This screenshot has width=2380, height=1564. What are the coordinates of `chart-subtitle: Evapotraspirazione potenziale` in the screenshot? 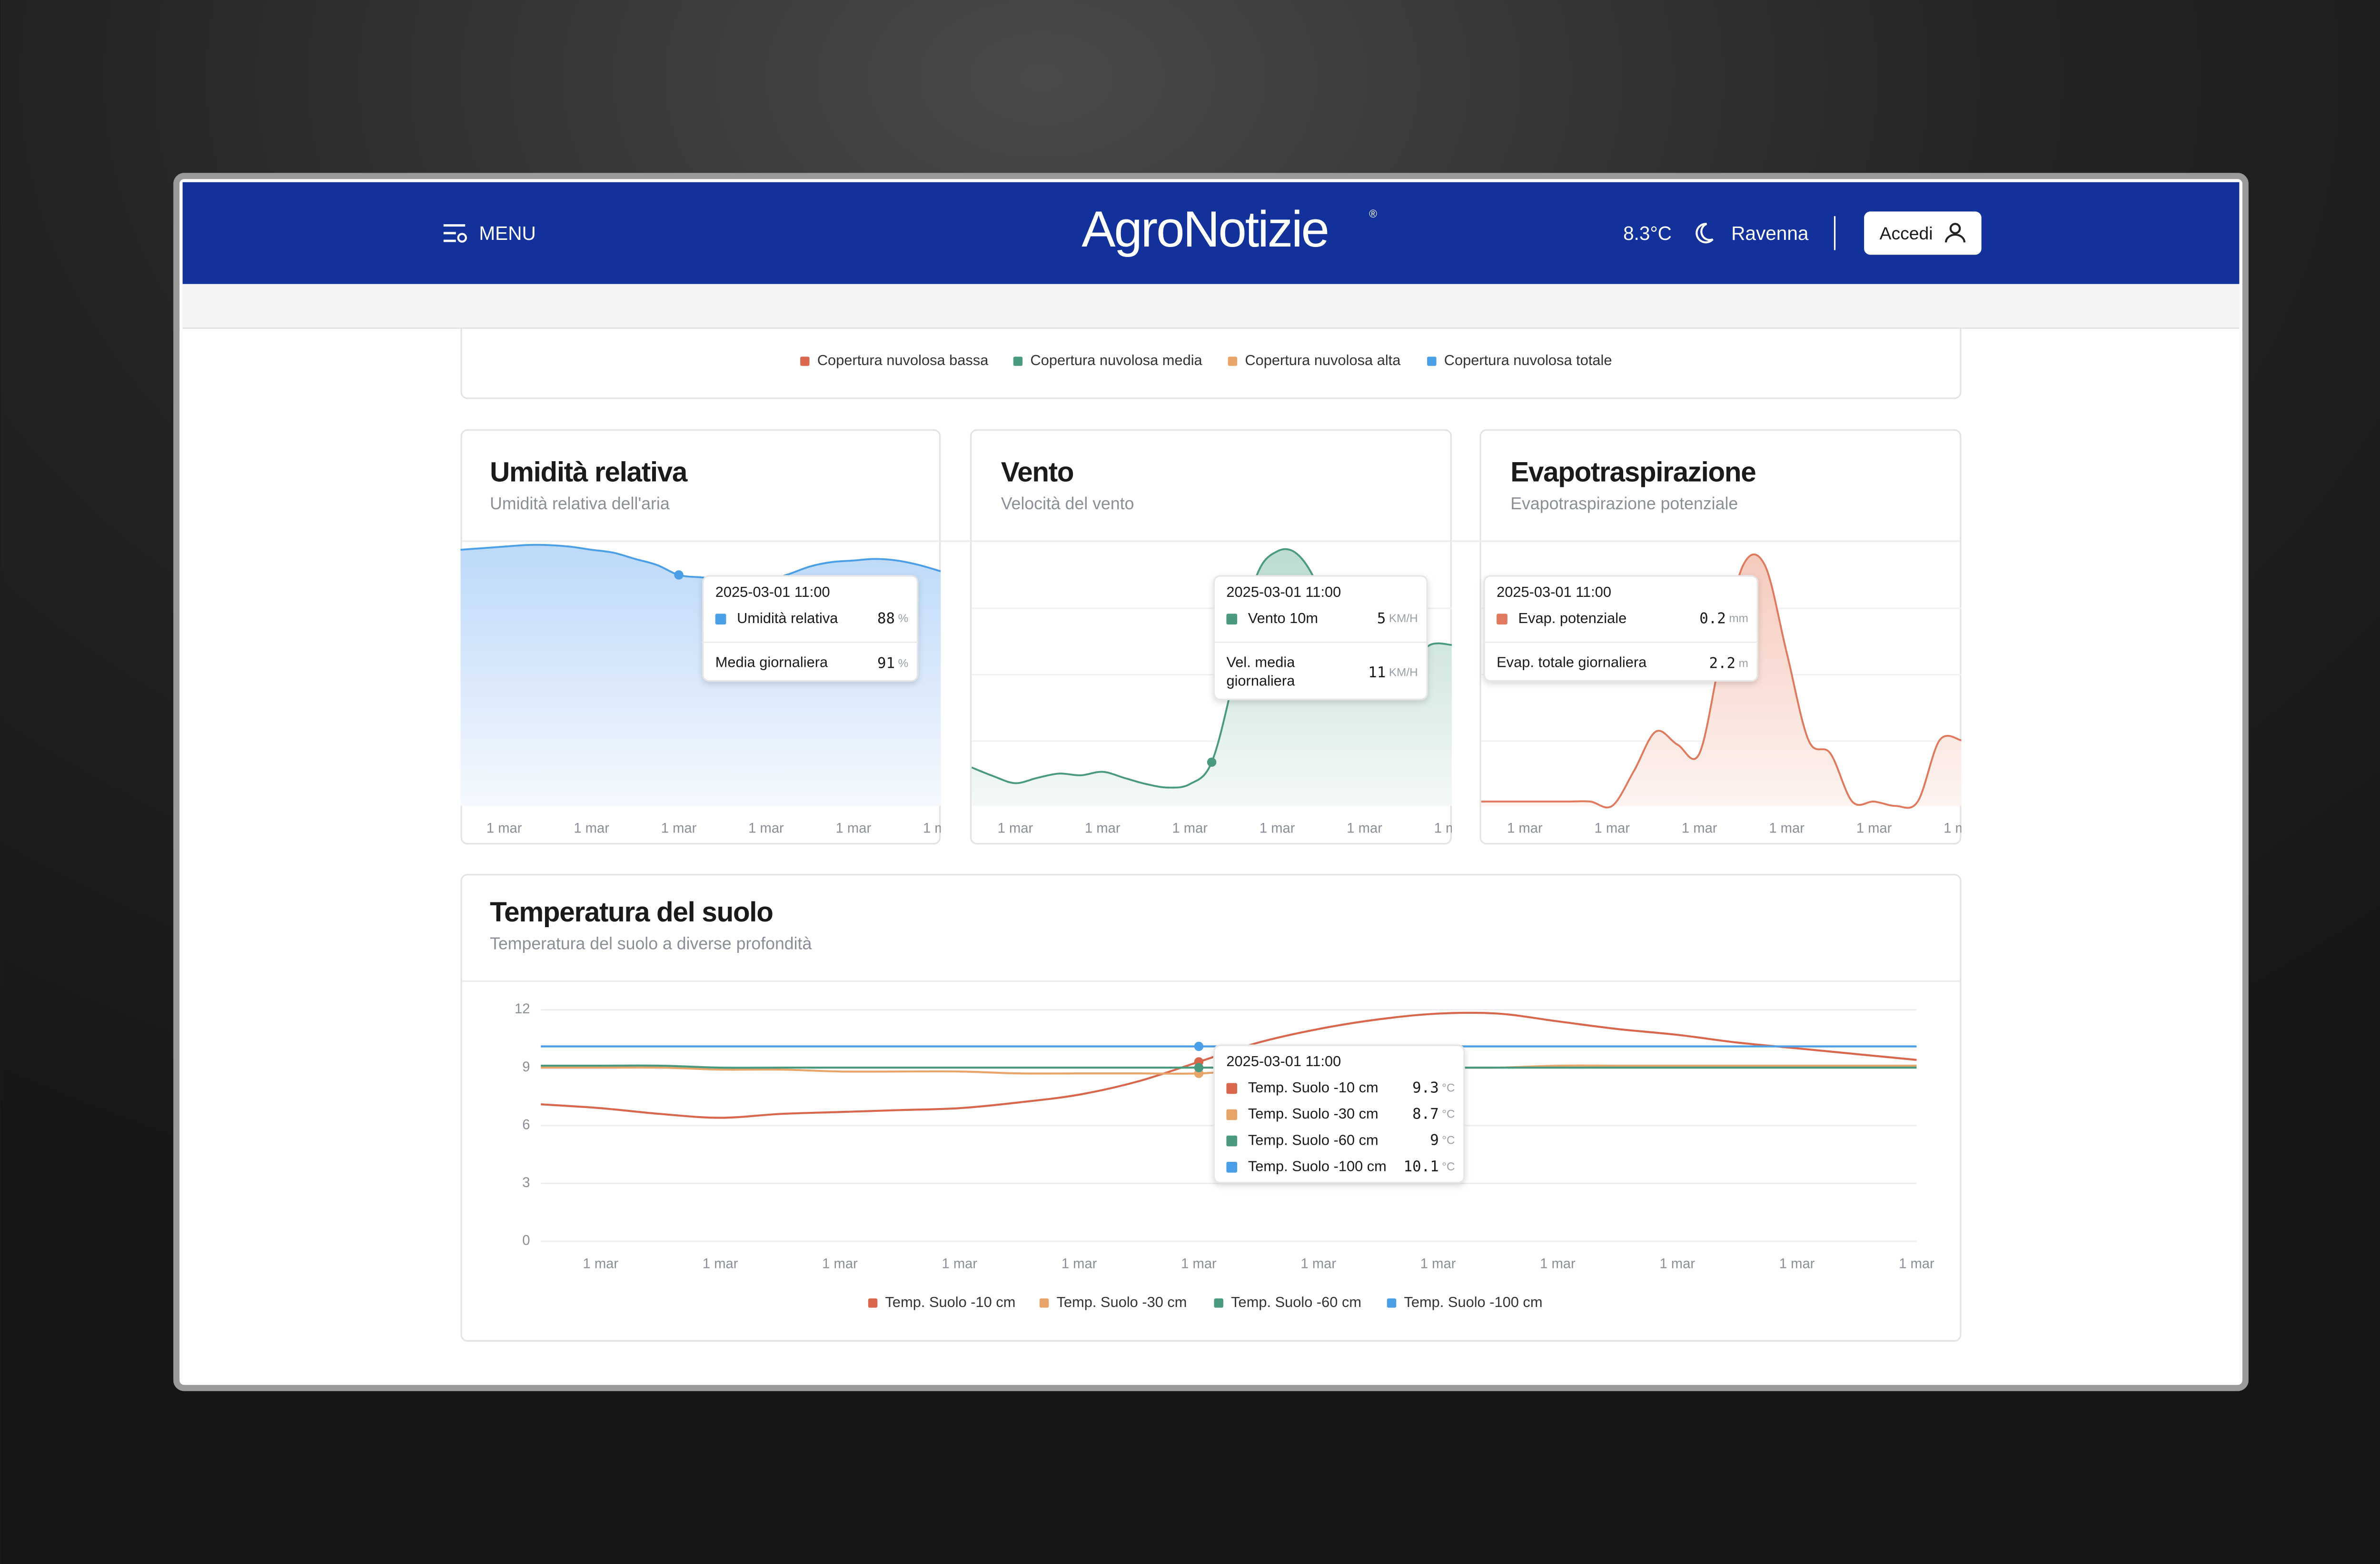 It's located at (1624, 503).